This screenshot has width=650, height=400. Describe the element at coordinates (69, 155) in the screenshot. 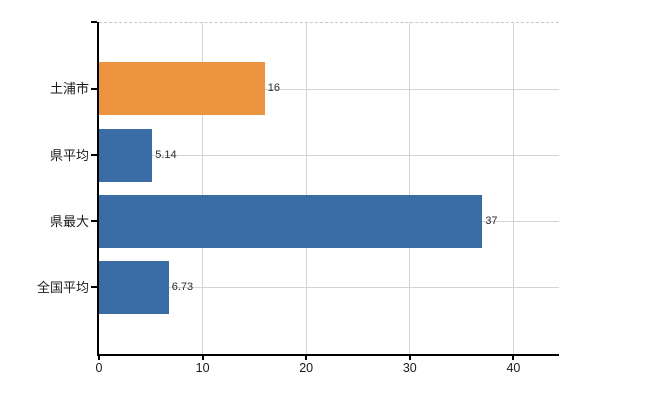

I see `category-label: 県平均` at that location.